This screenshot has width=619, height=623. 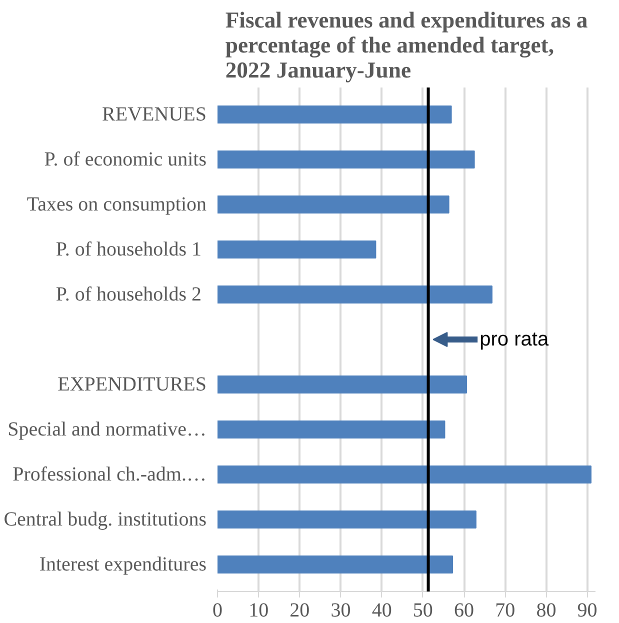 I want to click on ref-line-label: pro rata, so click(x=515, y=339).